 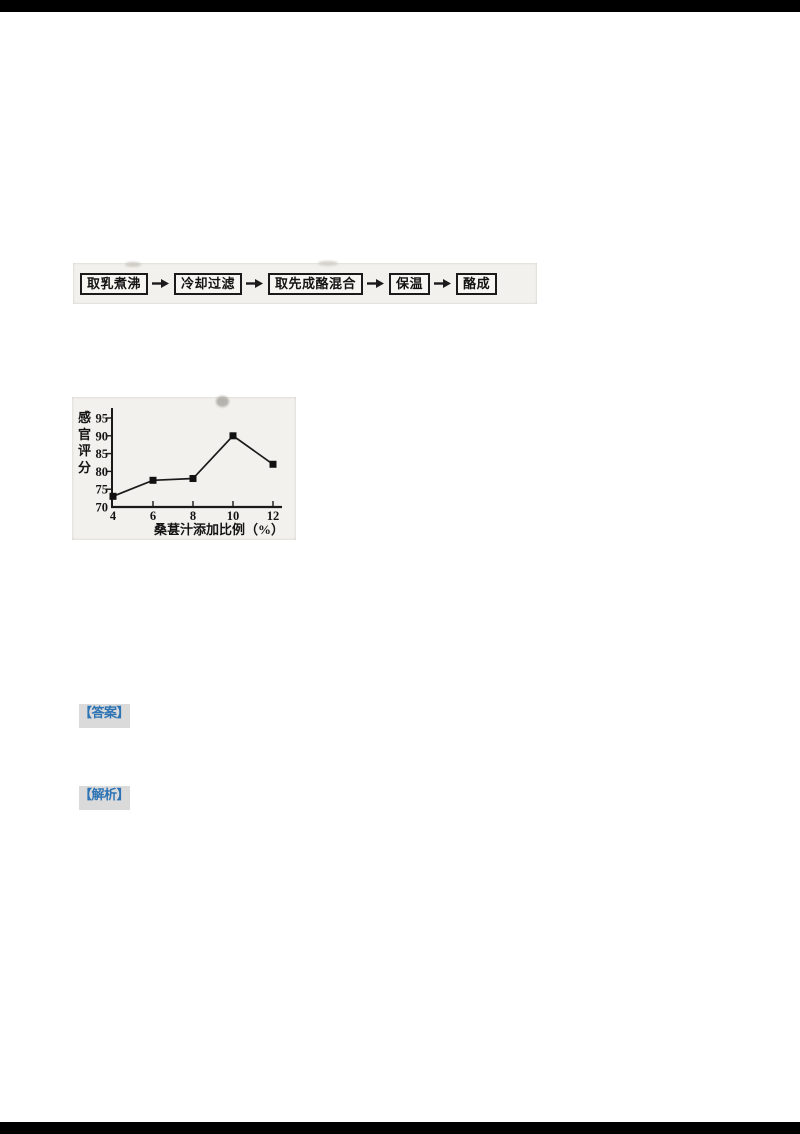 I want to click on y-tick-label: 75, so click(x=102, y=490).